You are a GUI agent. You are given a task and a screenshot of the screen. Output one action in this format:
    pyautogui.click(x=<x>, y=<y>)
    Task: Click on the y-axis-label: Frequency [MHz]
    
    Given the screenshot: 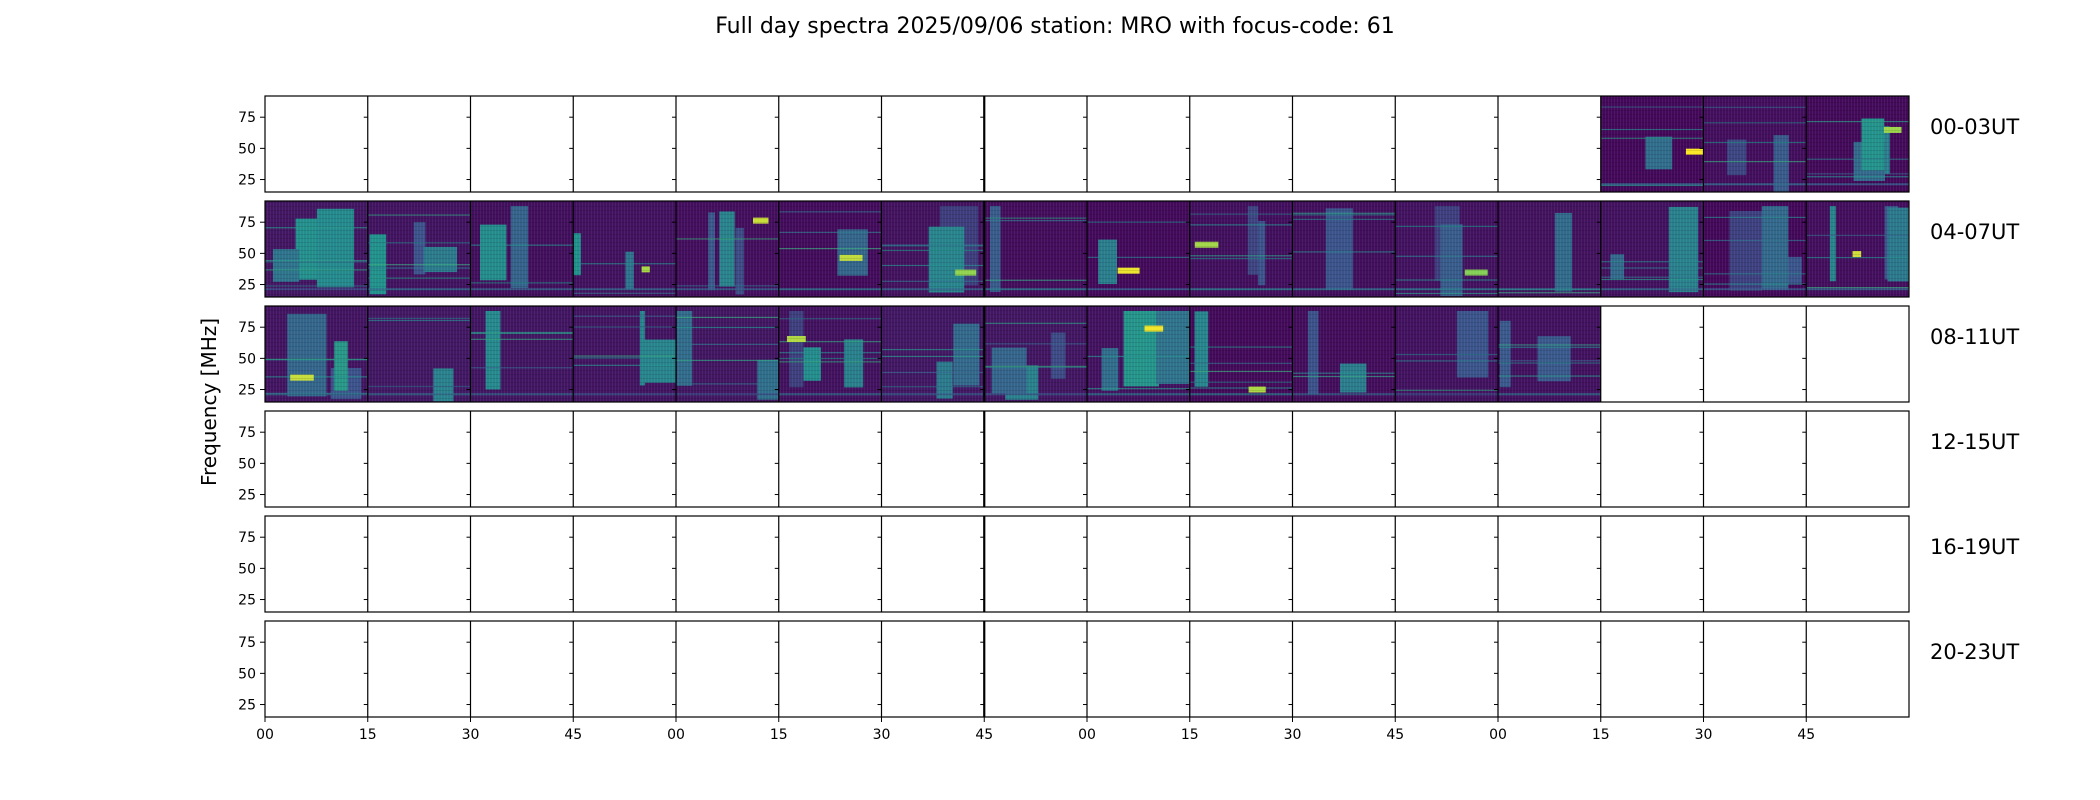 What is the action you would take?
    pyautogui.click(x=209, y=402)
    